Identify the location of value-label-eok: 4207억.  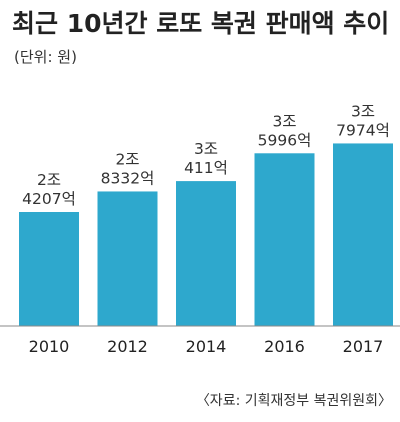
(49, 199).